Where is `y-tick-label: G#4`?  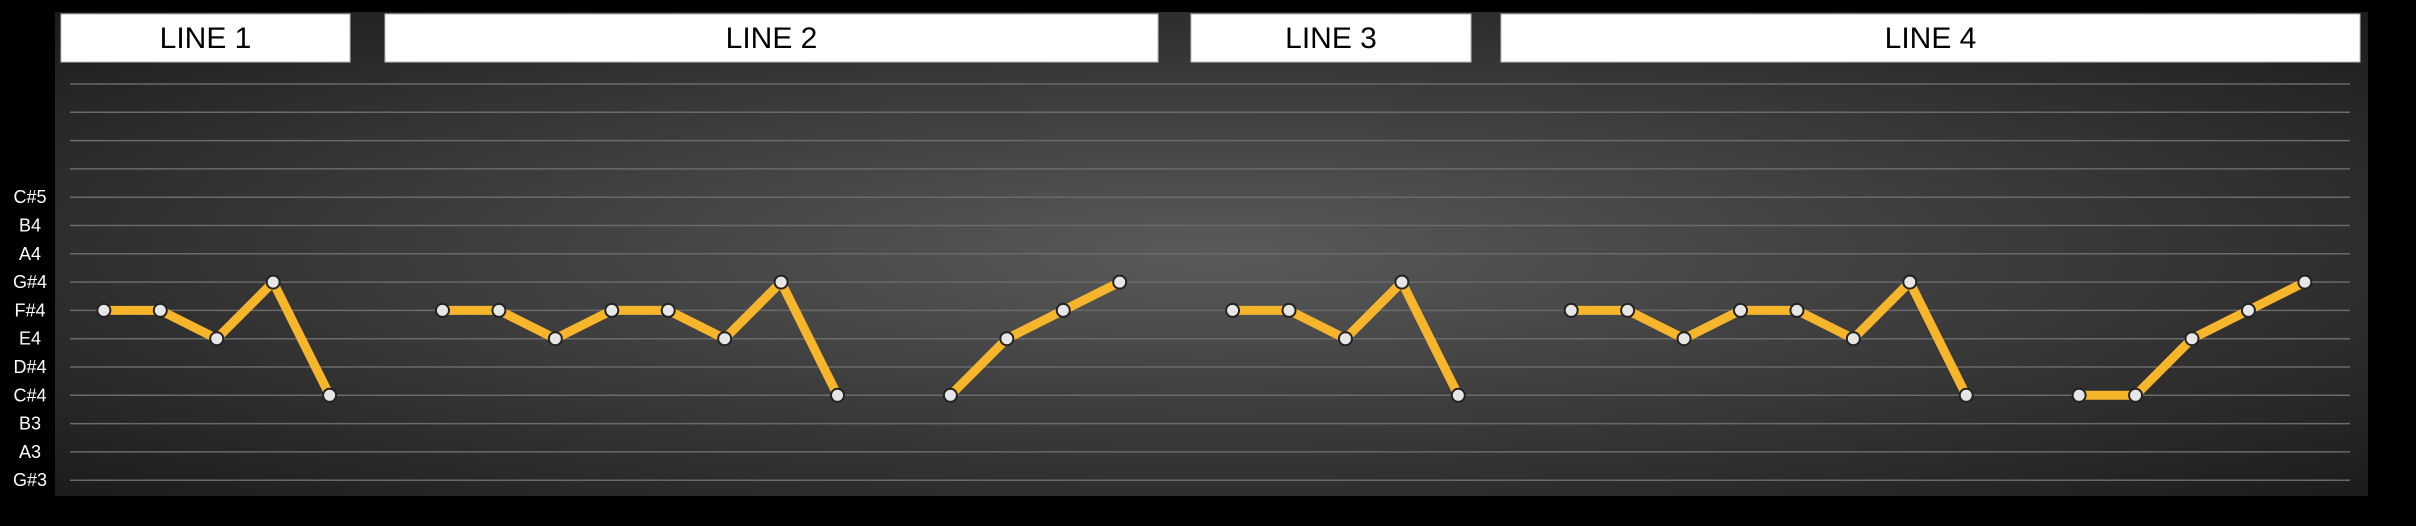
y-tick-label: G#4 is located at coordinates (30, 282).